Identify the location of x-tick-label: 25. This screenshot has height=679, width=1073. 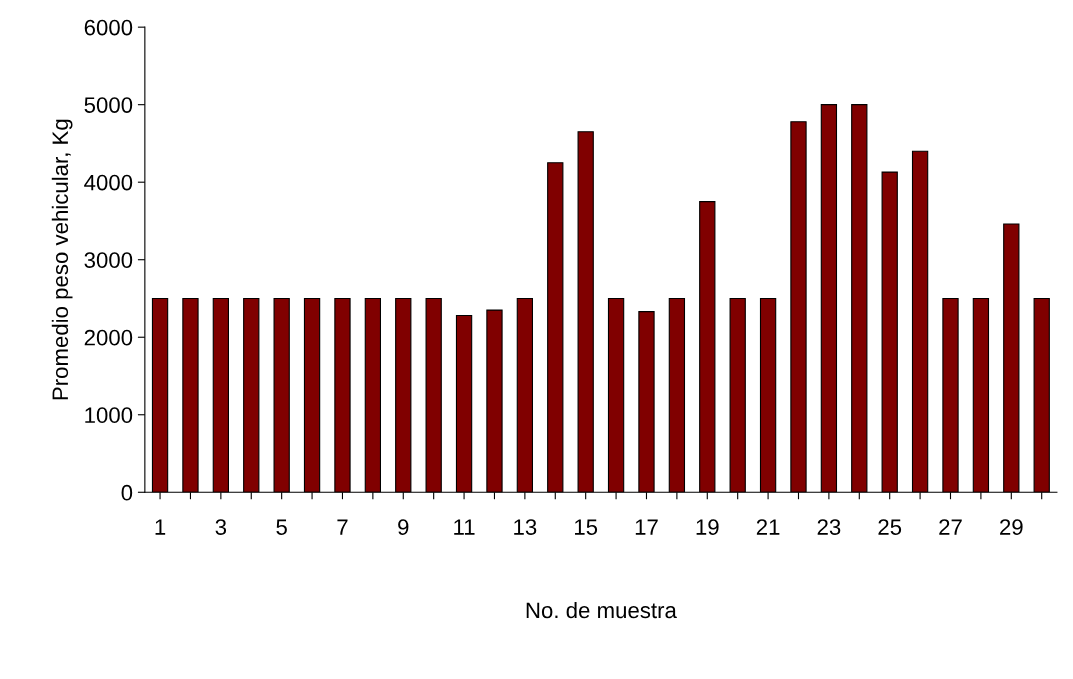
(890, 527).